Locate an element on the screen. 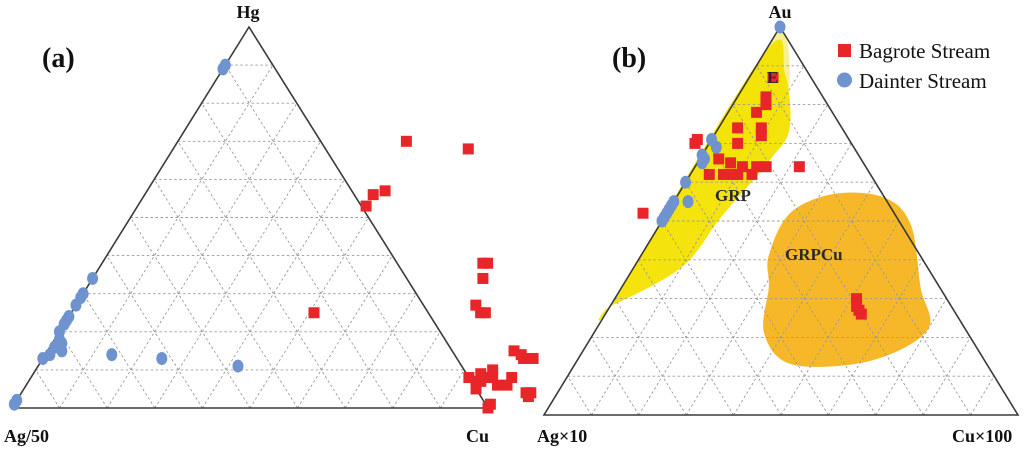 Image resolution: width=1026 pixels, height=449 pixels. panel-b-left-axis-label: Ag×10 is located at coordinates (562, 436).